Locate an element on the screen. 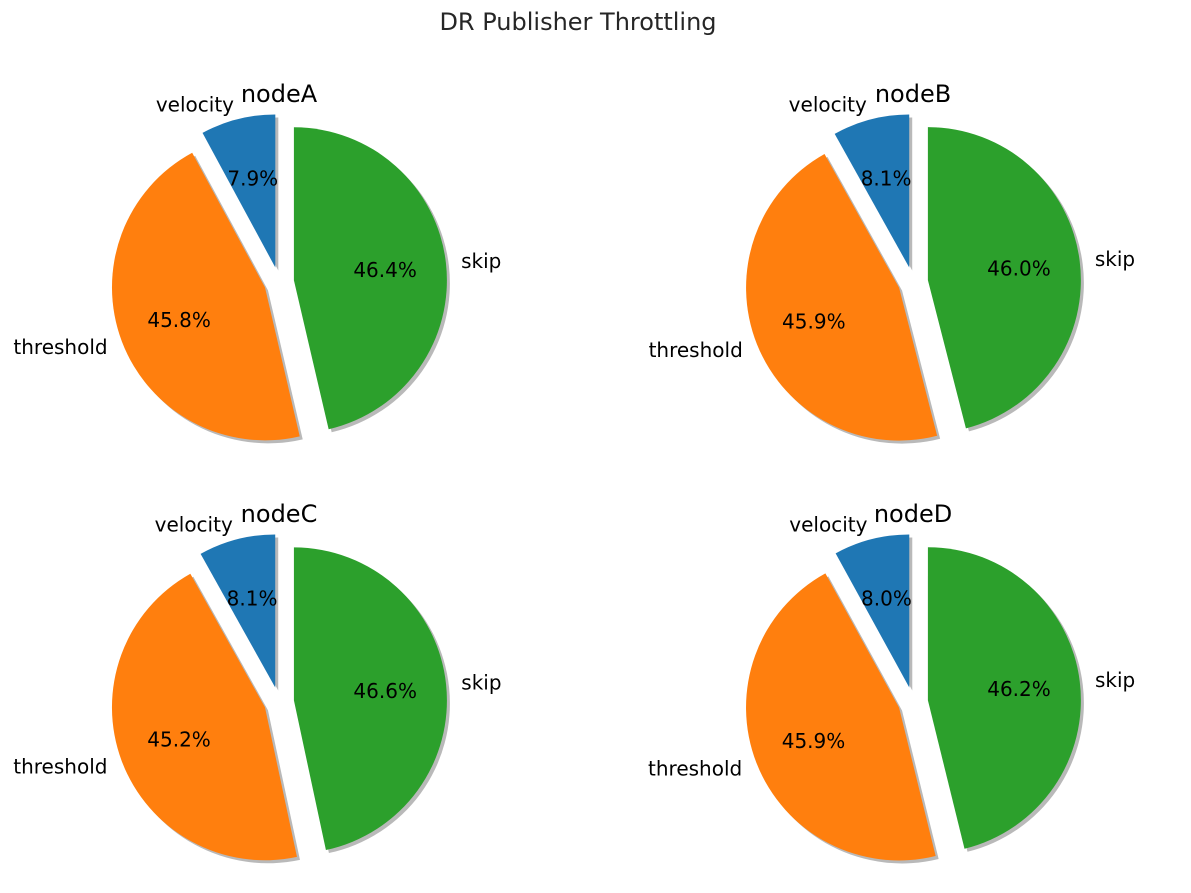 The width and height of the screenshot is (1191, 893). pct-label-nodeC-threshold: 45.2% is located at coordinates (179, 740).